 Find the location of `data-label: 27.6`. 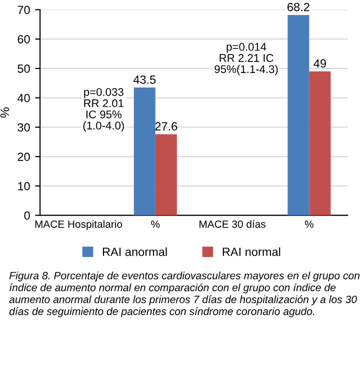

data-label: 27.6 is located at coordinates (166, 126).